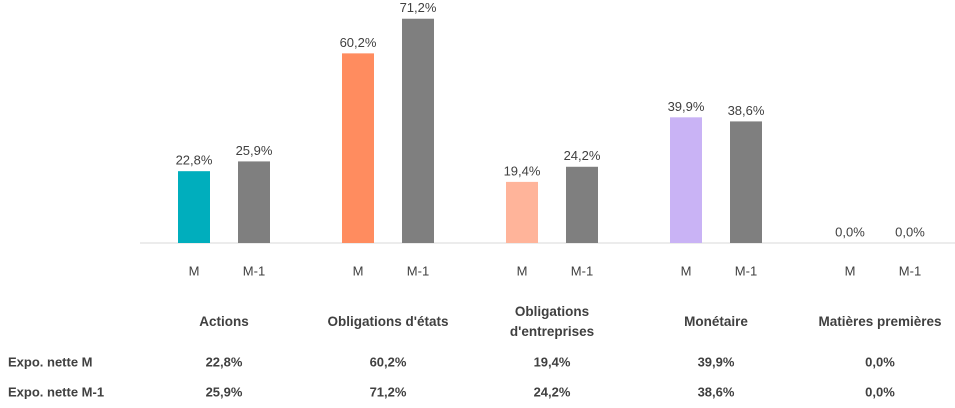 This screenshot has width=955, height=408. I want to click on data-label: 19,4%, so click(522, 170).